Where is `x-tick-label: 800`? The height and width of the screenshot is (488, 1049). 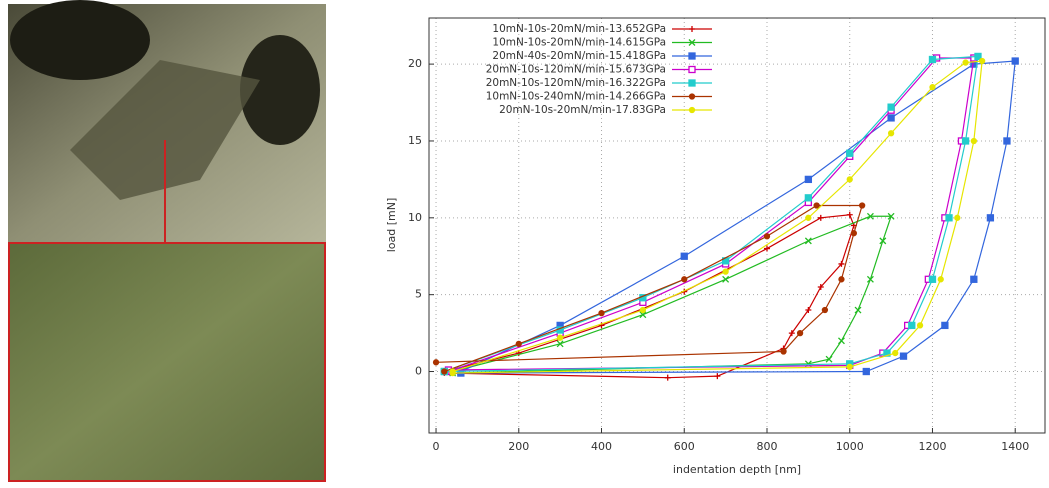
x-tick-label: 800 is located at coordinates (766, 446).